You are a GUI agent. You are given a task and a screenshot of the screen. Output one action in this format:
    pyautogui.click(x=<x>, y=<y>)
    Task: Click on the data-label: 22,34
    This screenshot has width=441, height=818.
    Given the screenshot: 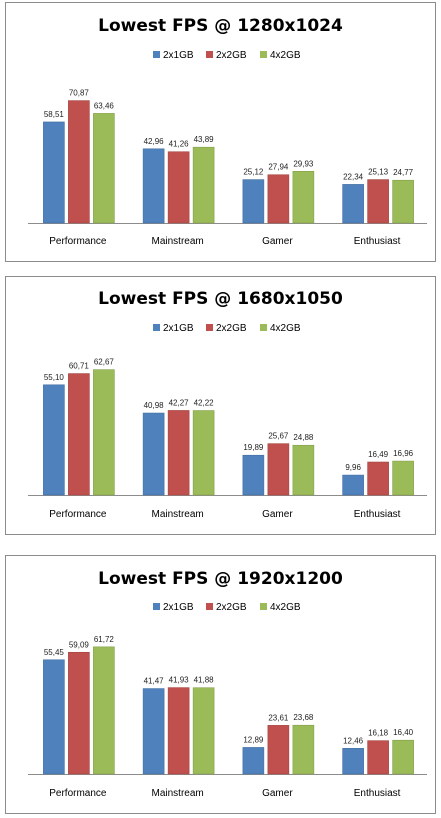 What is the action you would take?
    pyautogui.click(x=353, y=176)
    